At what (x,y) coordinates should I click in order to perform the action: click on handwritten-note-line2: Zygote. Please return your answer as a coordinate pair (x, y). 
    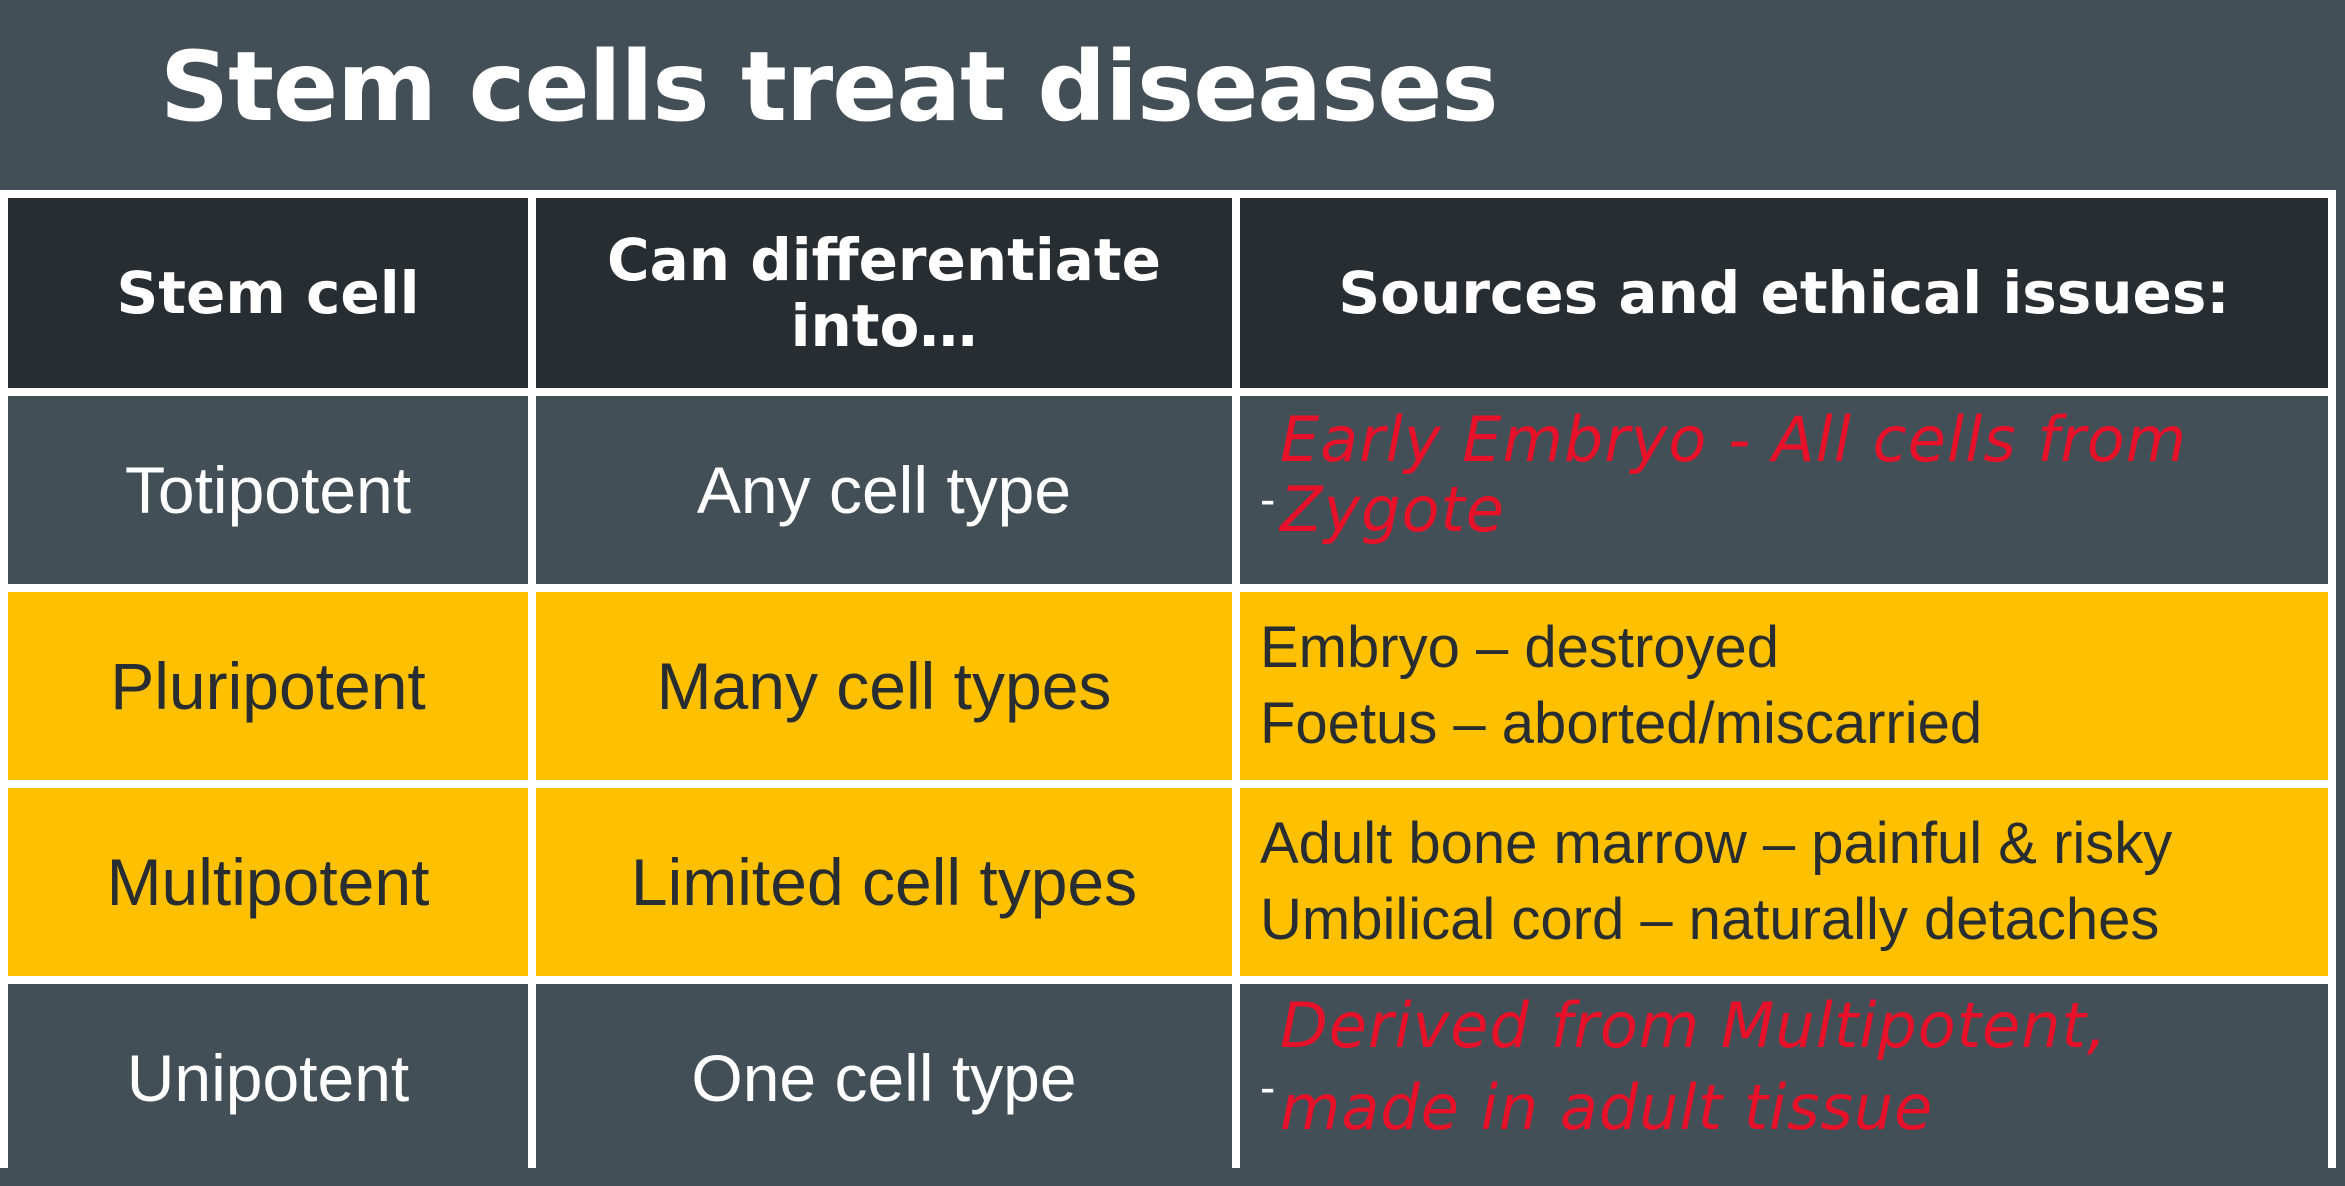
    Looking at the image, I should click on (1392, 509).